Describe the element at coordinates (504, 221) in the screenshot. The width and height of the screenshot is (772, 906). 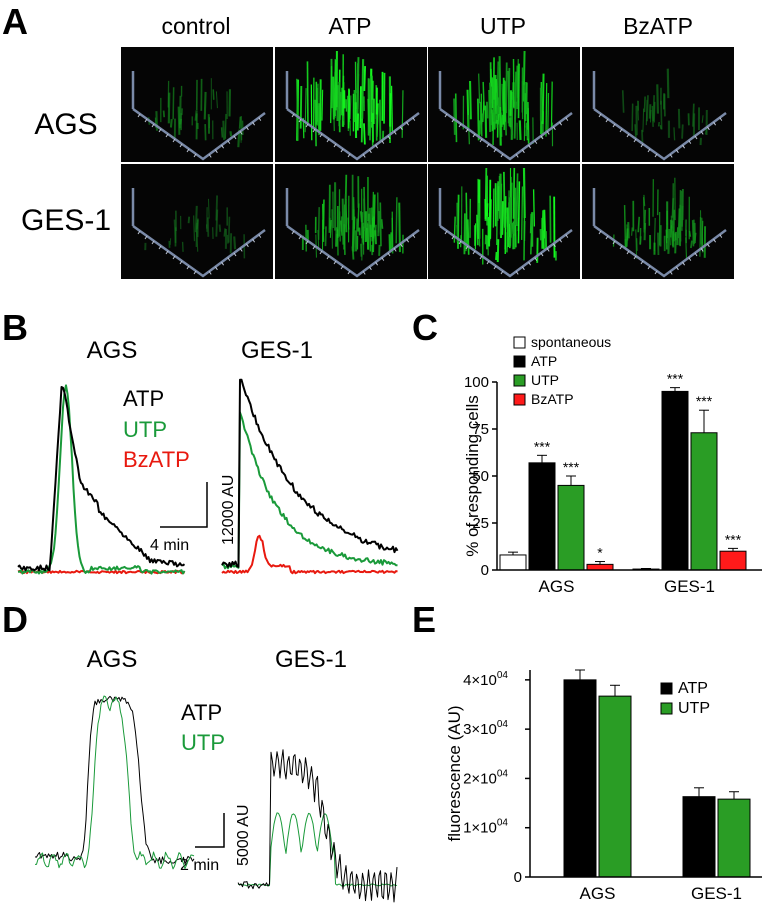
I see `surface-plot-ges-1-utp` at that location.